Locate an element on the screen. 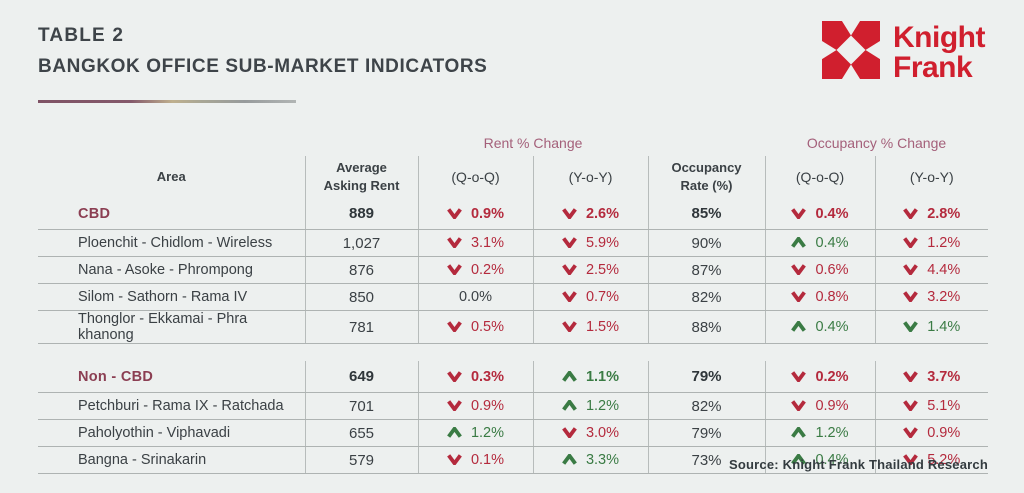 This screenshot has width=1024, height=493. percent-value: 3.1% is located at coordinates (487, 243).